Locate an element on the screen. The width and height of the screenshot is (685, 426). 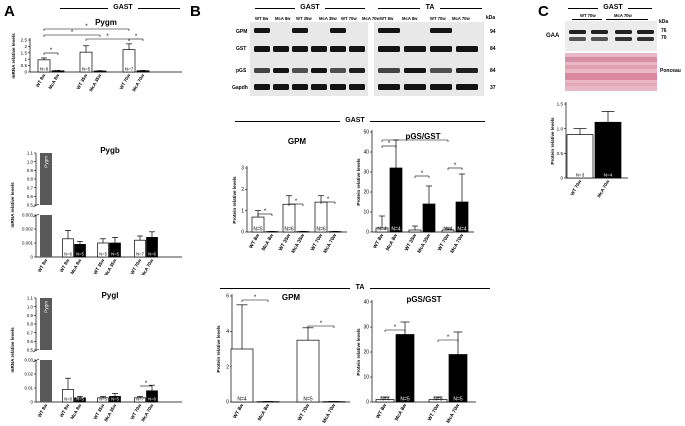
n-label: N=4 is located at coordinates (385, 400).